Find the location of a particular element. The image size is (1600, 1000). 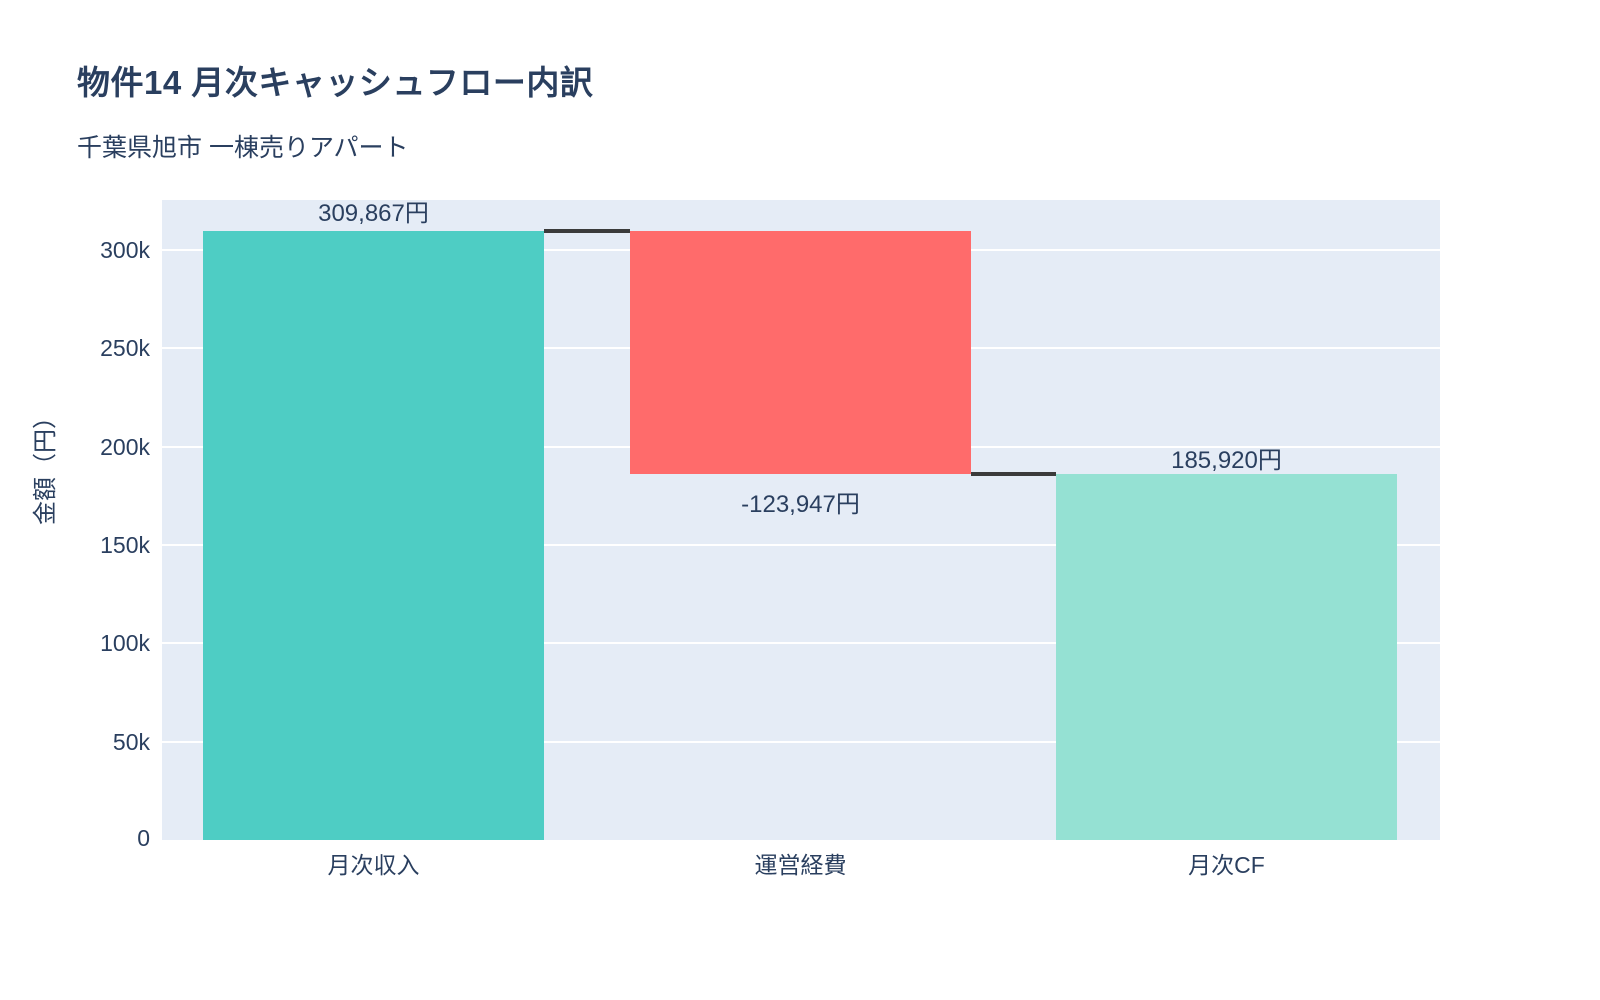

xtick-monthly-cf: 月次CF is located at coordinates (1226, 865).